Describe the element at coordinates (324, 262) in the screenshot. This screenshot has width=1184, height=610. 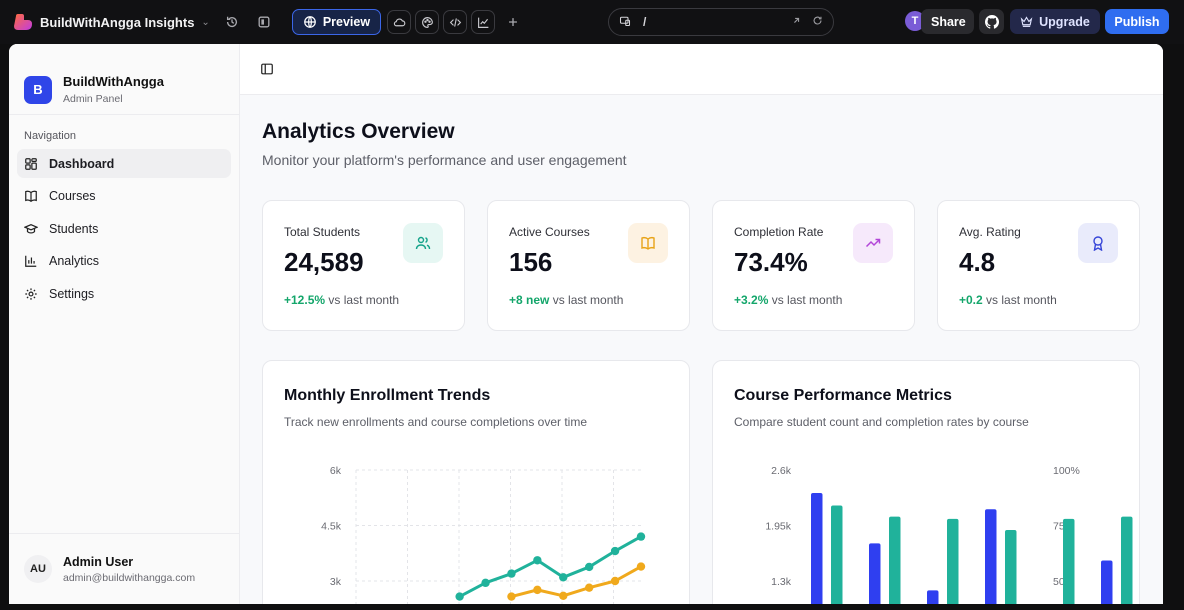
I see `stat-value: 24,589` at that location.